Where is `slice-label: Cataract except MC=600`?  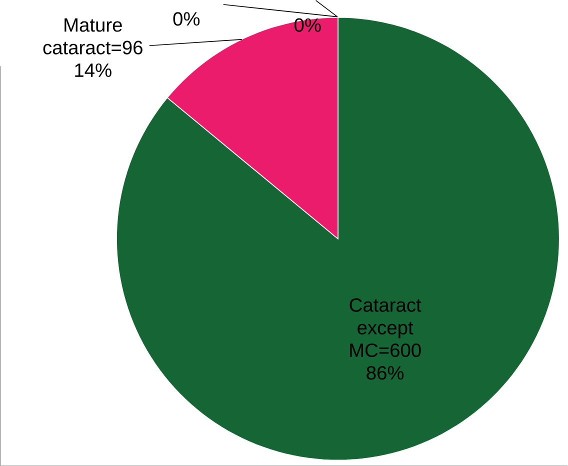 slice-label: Cataract except MC=600 is located at coordinates (386, 327).